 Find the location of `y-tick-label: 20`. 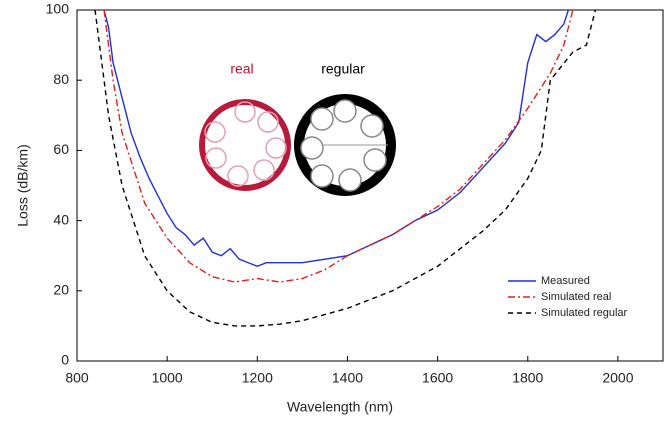

y-tick-label: 20 is located at coordinates (61, 290).